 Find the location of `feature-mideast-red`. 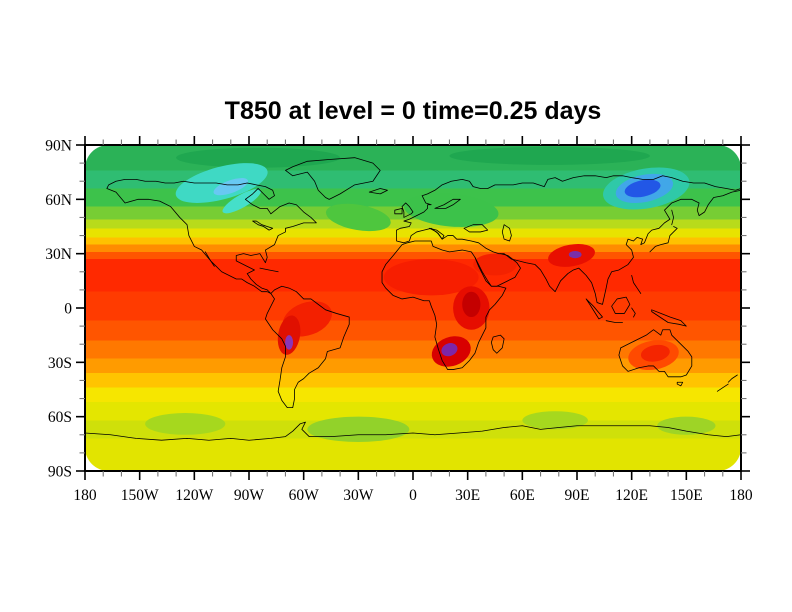

feature-mideast-red is located at coordinates (495, 264).